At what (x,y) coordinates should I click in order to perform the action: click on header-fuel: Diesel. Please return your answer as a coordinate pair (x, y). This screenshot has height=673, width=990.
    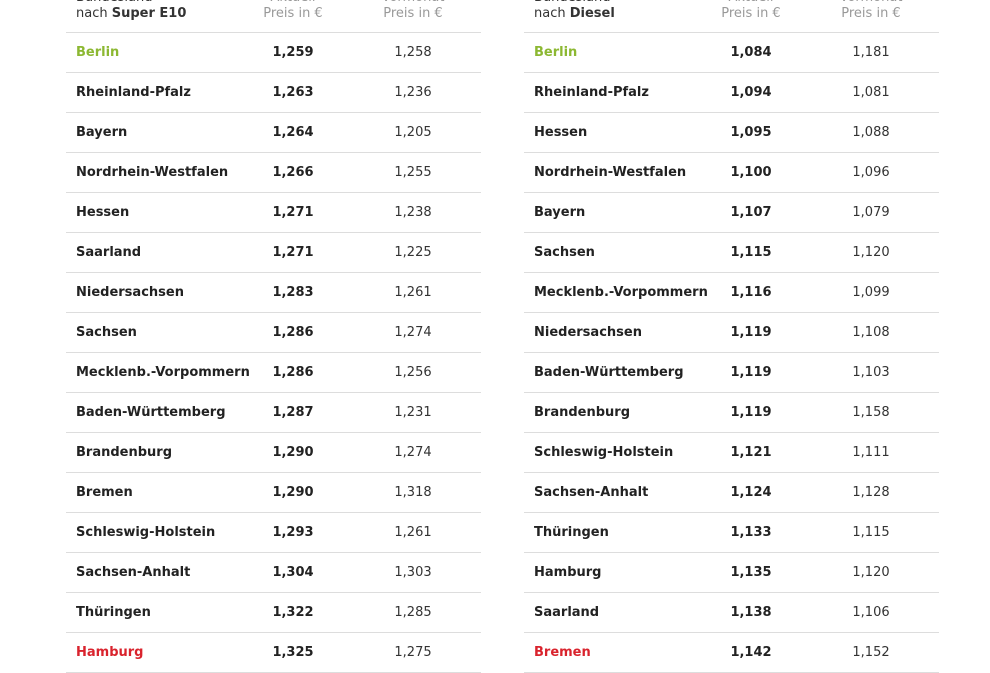
    Looking at the image, I should click on (592, 13).